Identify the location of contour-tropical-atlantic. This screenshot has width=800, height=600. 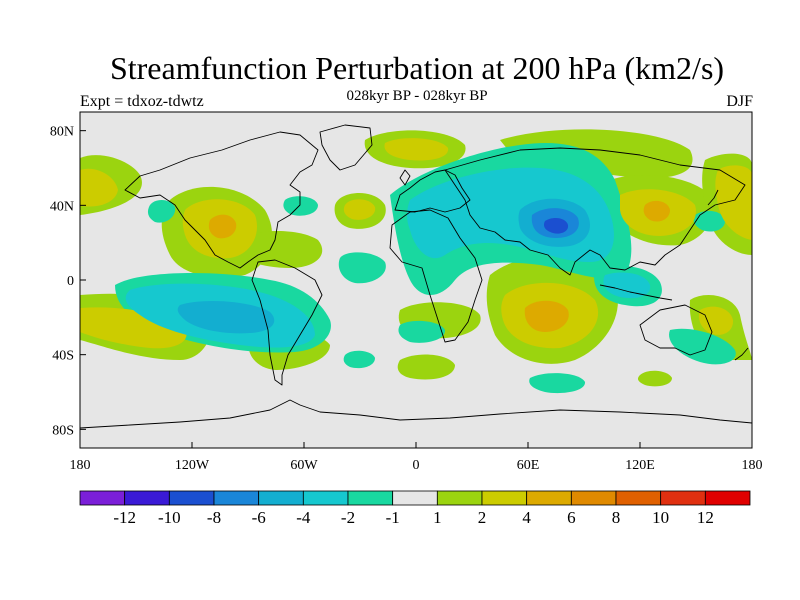
(362, 268).